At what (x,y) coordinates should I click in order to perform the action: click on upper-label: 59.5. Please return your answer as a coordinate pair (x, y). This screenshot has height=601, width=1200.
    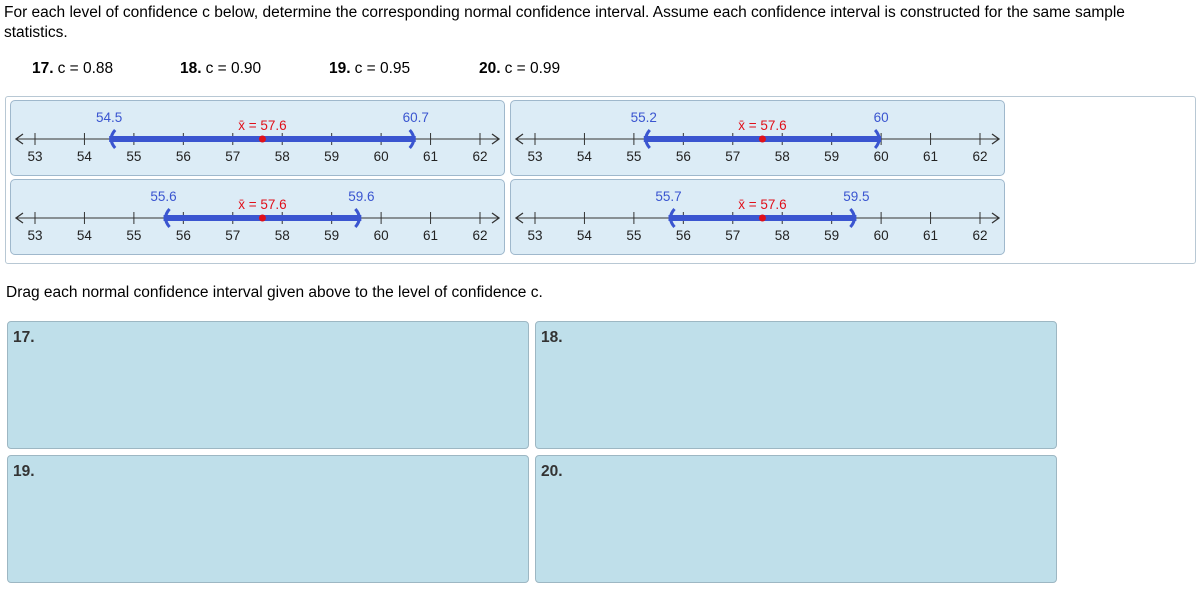
    Looking at the image, I should click on (856, 196).